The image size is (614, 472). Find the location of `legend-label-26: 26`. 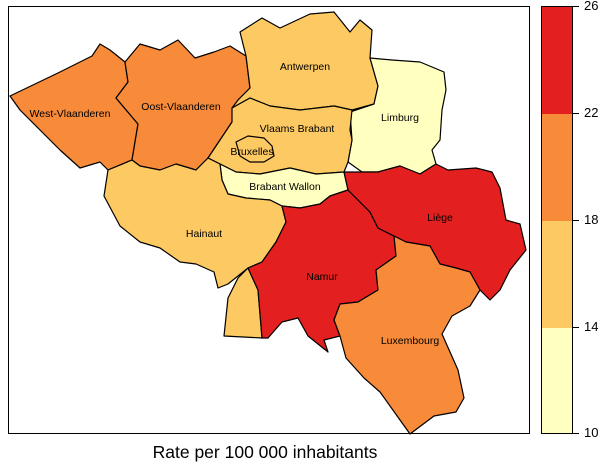

legend-label-26: 26 is located at coordinates (591, 6).